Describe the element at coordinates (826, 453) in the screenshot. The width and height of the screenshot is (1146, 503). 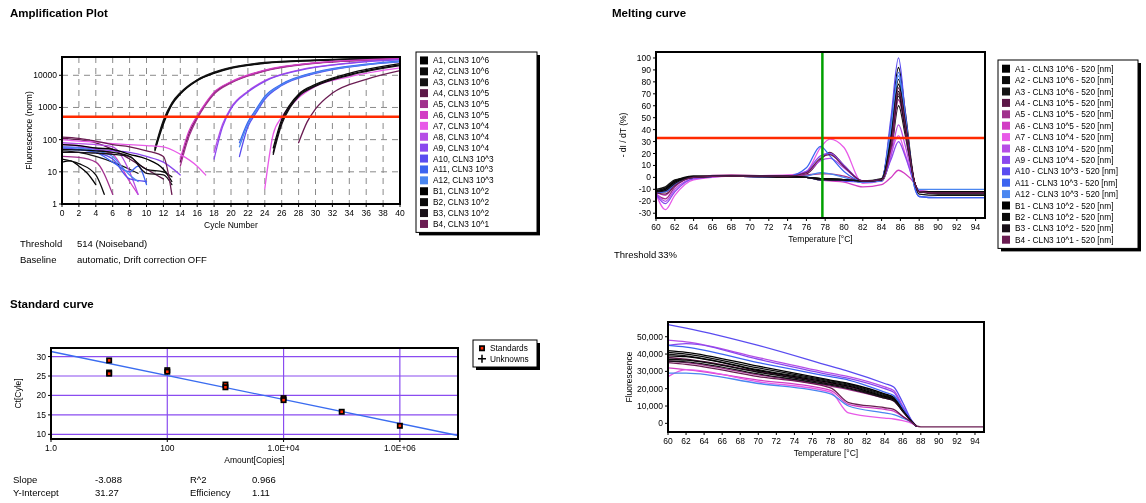
I see `x-axis-title: Temperature [°C]` at that location.